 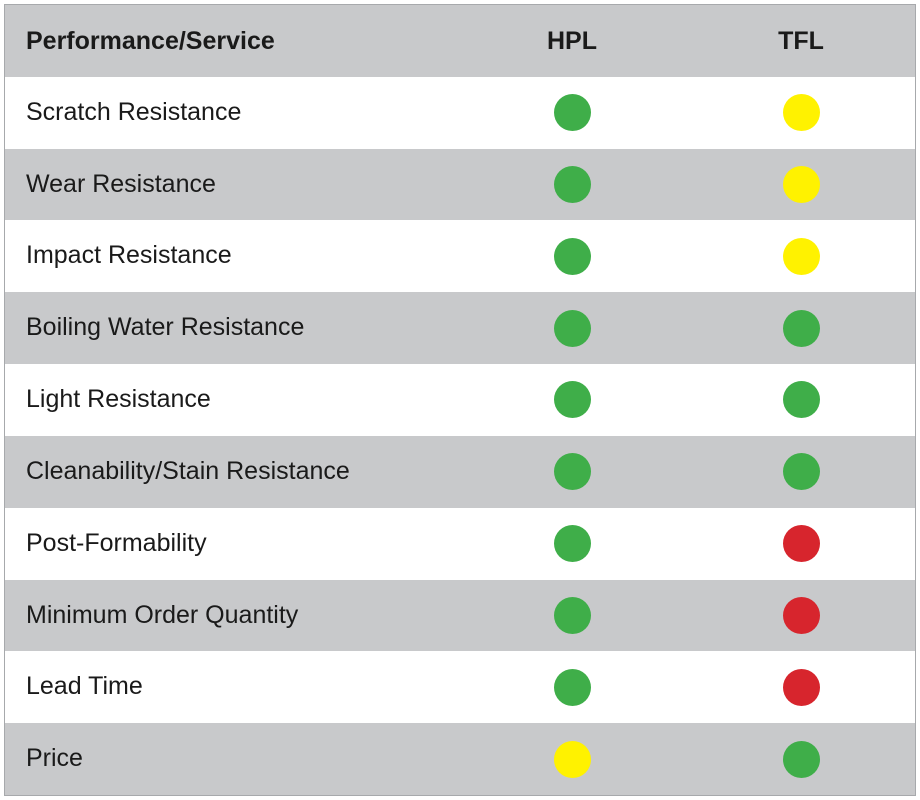 I want to click on header-cell: TFL, so click(x=801, y=41).